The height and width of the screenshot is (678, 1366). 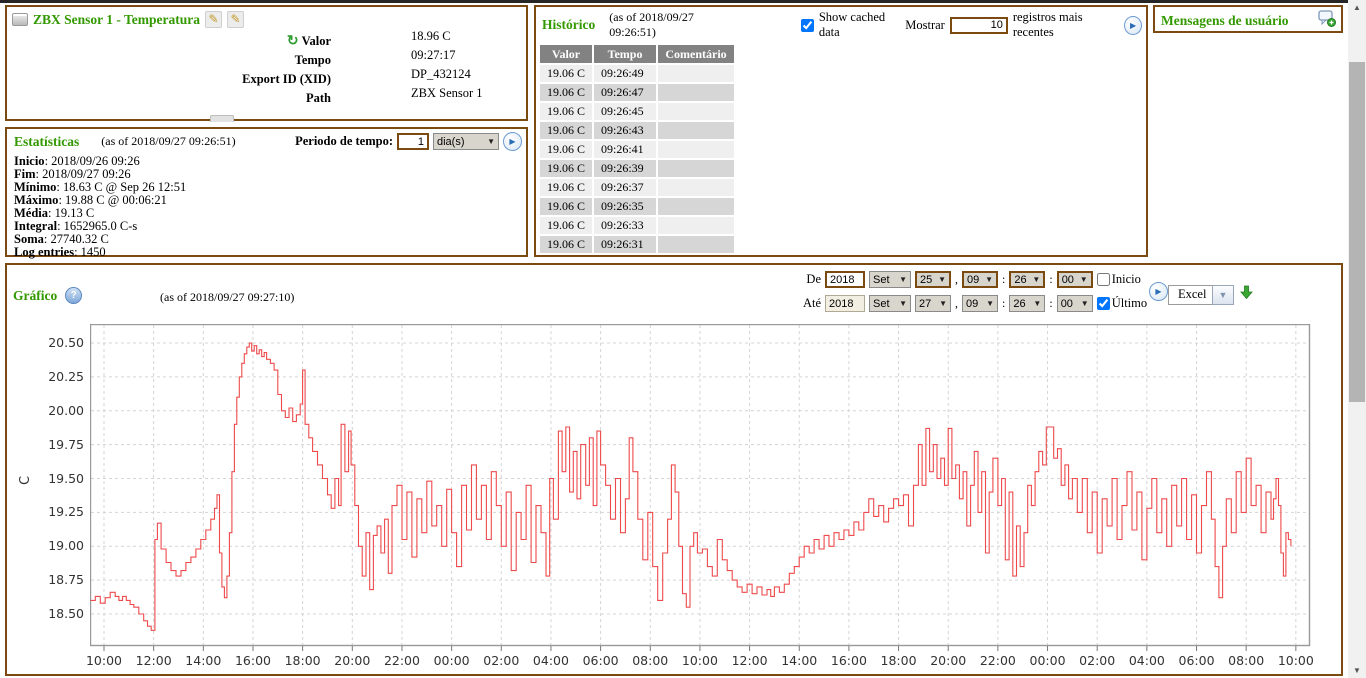 What do you see at coordinates (1103, 303) in the screenshot?
I see `ultimo-checkbox` at bounding box center [1103, 303].